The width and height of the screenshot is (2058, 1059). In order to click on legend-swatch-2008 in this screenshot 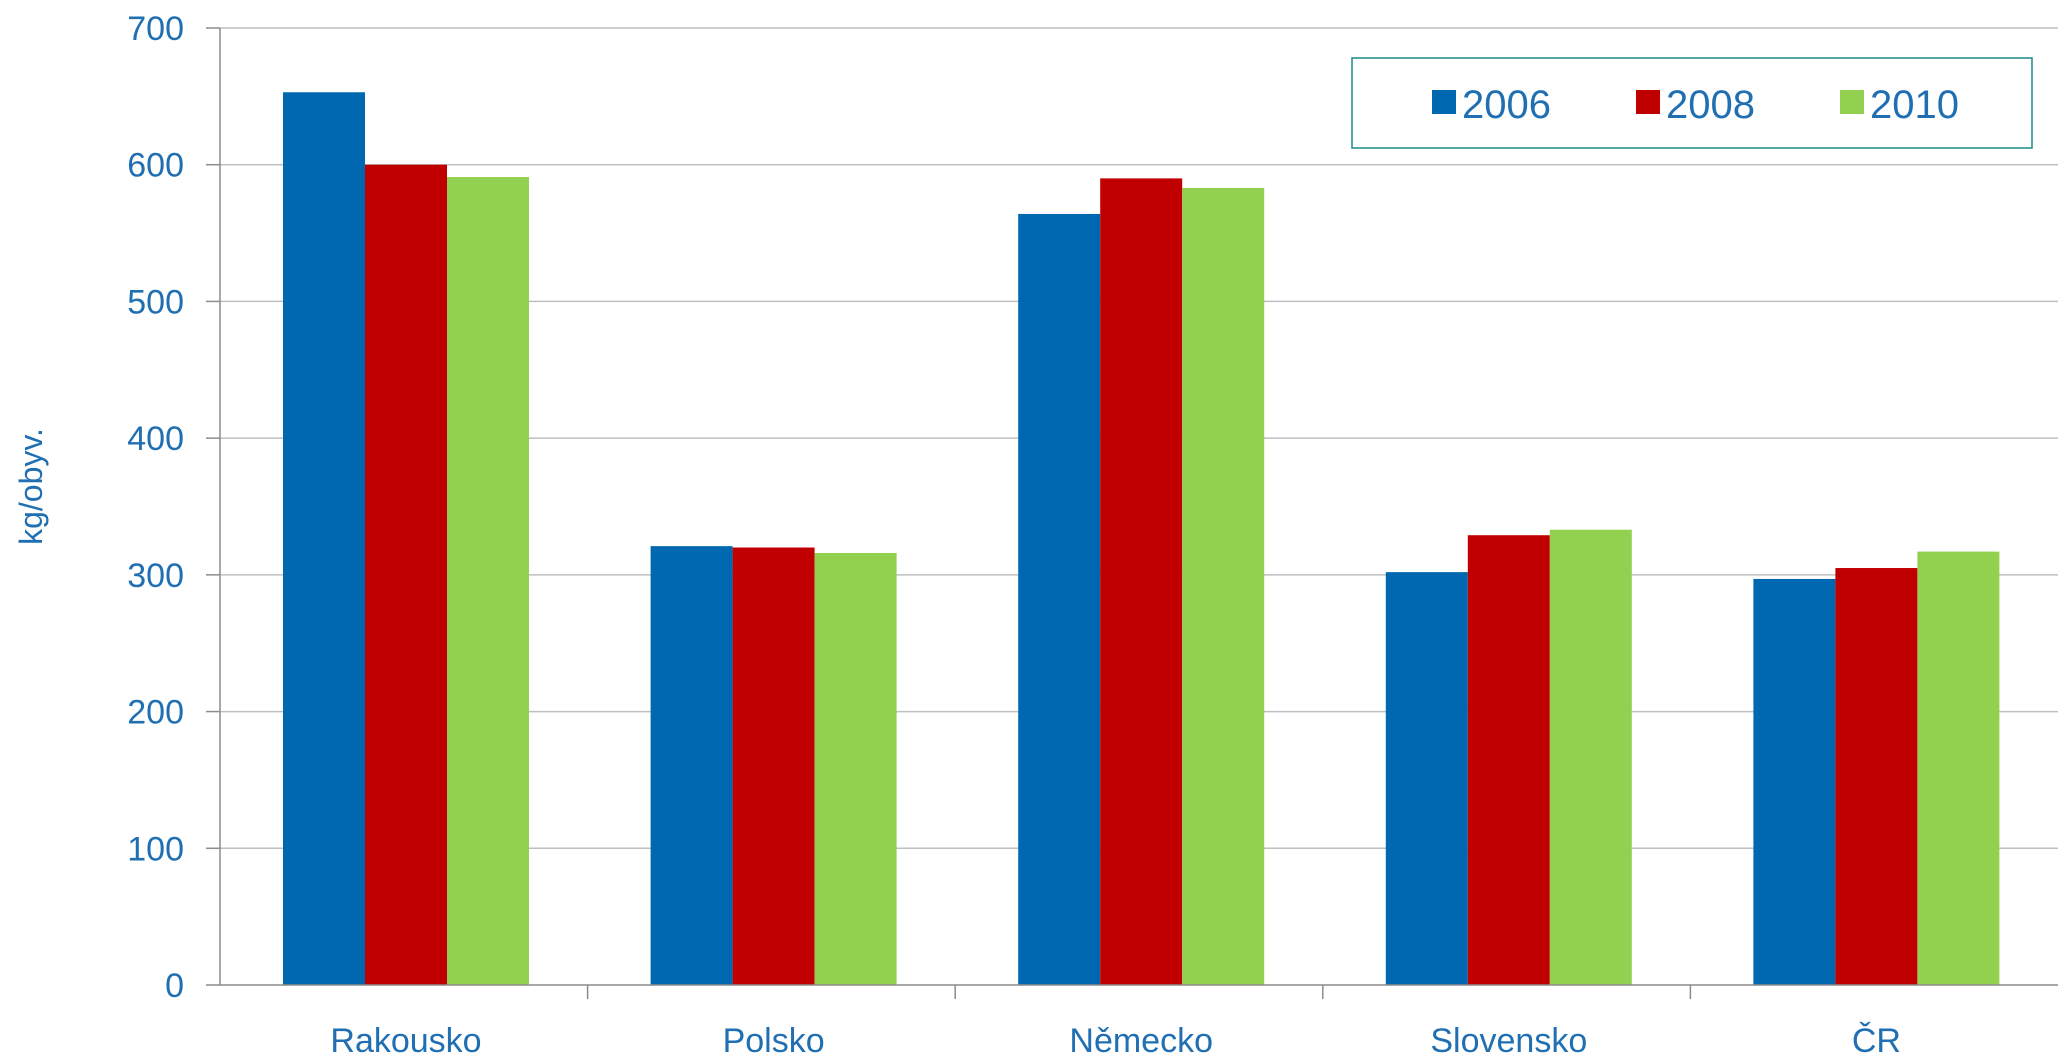, I will do `click(1648, 102)`.